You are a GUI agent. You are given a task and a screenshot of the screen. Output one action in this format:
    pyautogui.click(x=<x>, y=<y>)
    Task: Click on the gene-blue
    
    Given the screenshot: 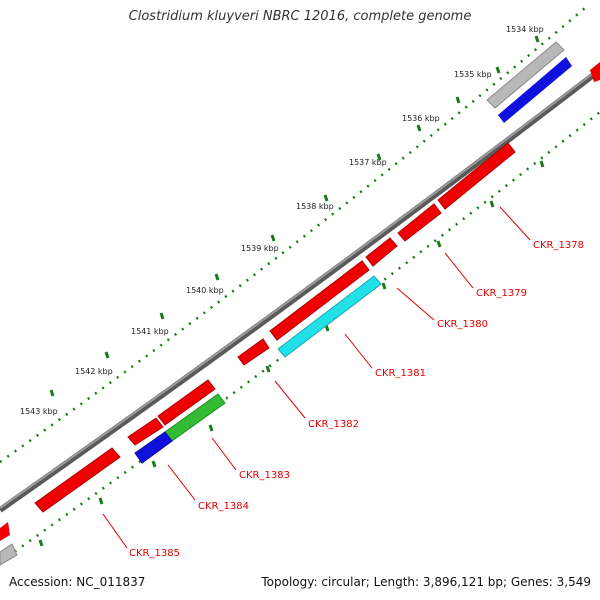 What is the action you would take?
    pyautogui.click(x=153, y=447)
    